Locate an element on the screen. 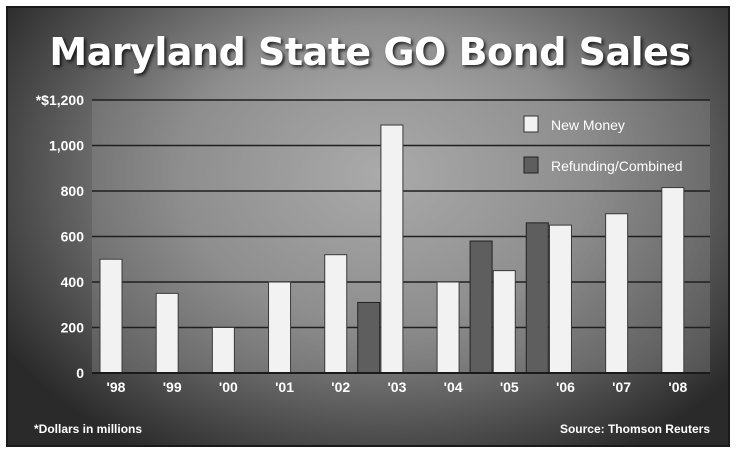 The image size is (740, 455). footnote: *Dollars in millions is located at coordinates (88, 429).